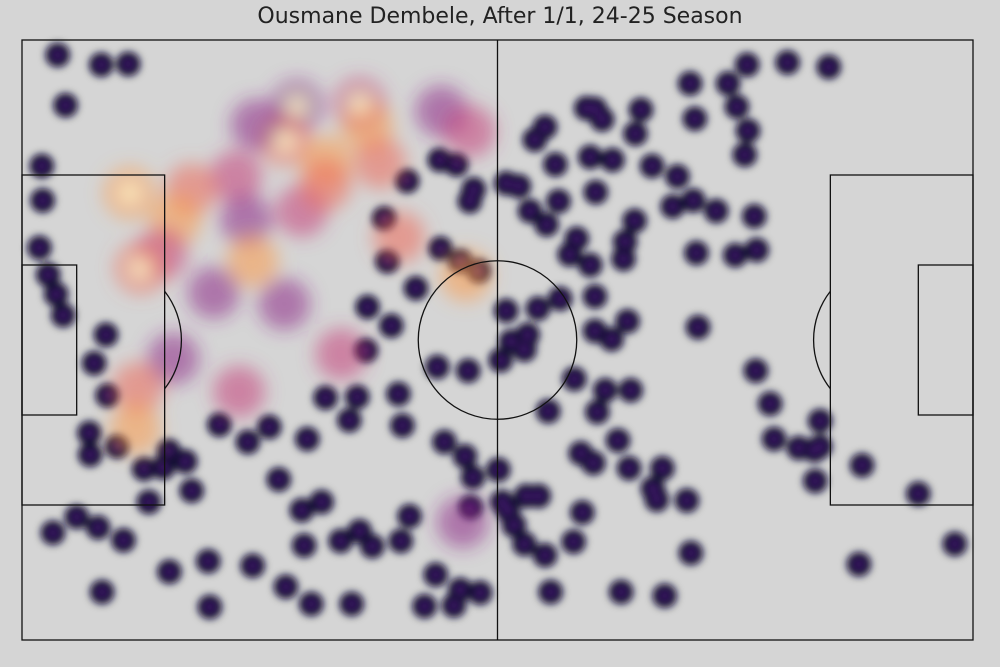 This screenshot has height=667, width=1000. I want to click on left-goal-area, so click(49, 340).